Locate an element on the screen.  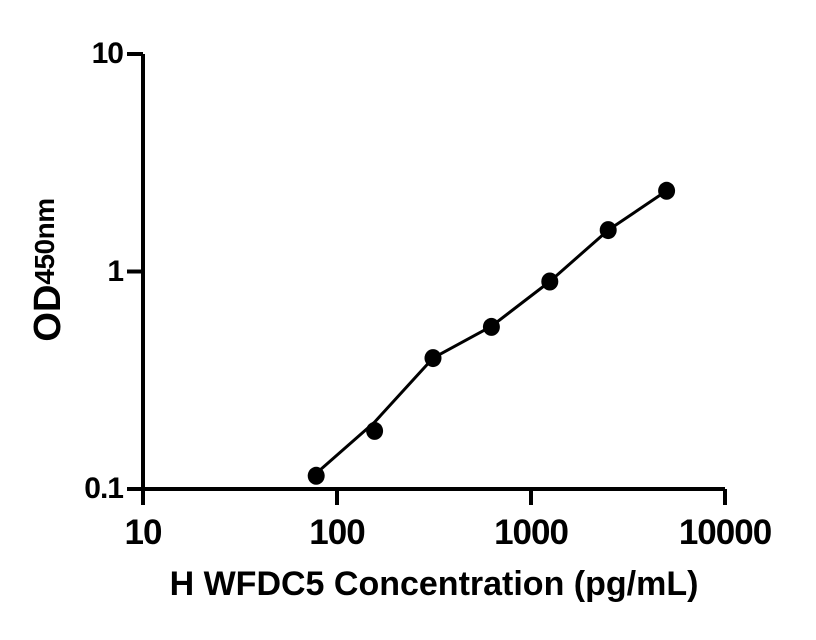
x-tick-label: 1000 is located at coordinates (531, 532).